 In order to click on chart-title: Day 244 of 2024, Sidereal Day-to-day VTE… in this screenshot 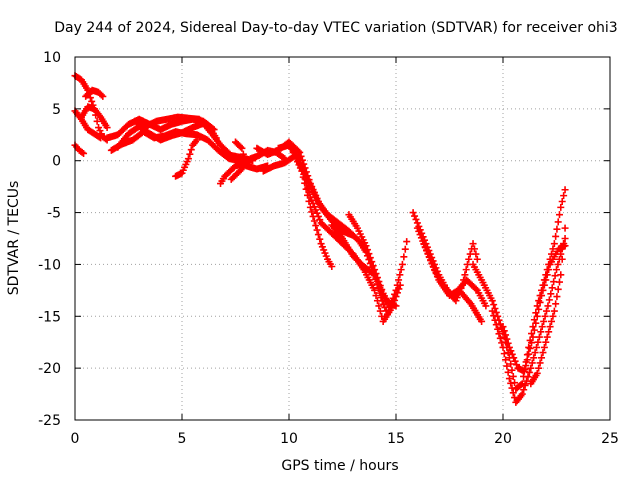, I will do `click(335, 28)`.